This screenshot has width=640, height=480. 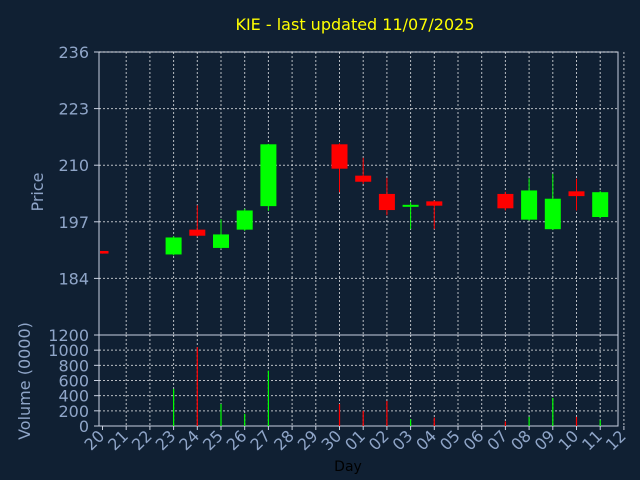 I want to click on price-tick-label: 210, so click(x=73, y=165).